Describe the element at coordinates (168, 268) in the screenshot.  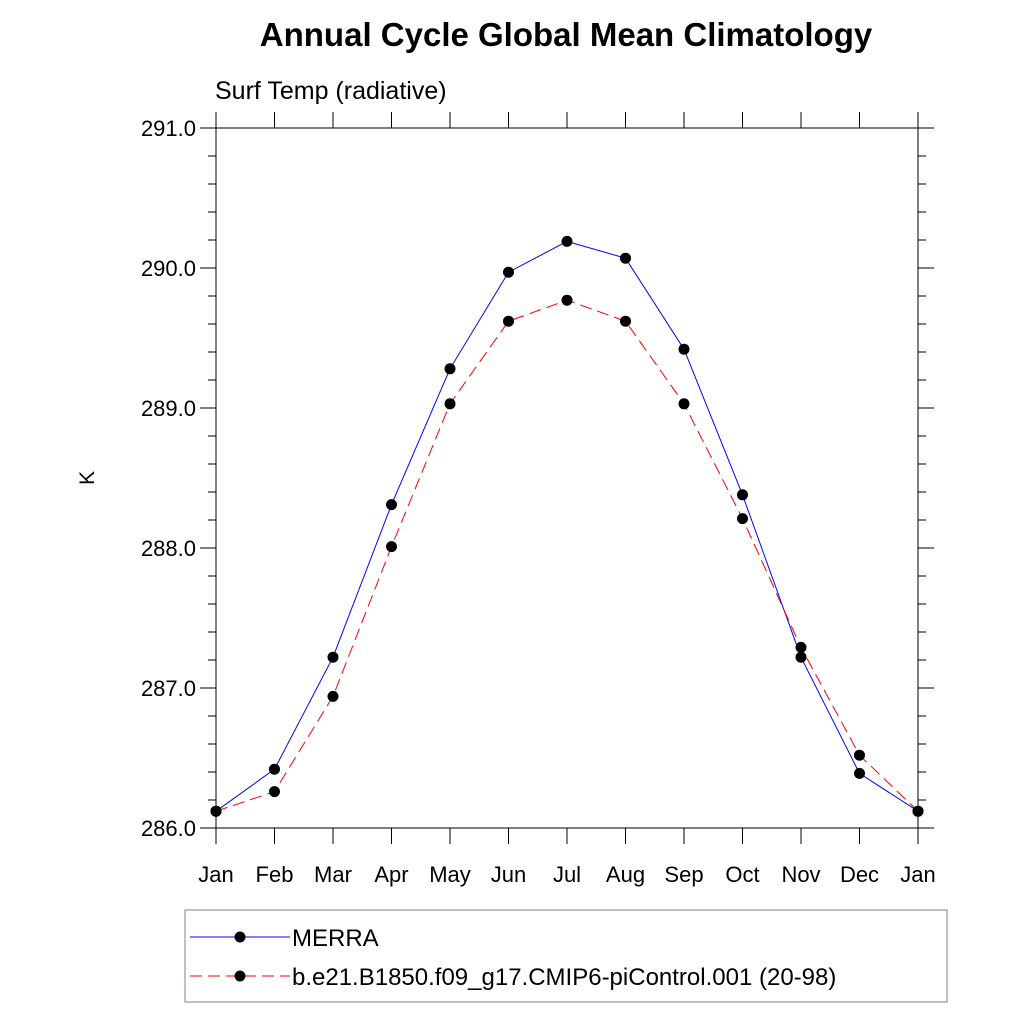
I see `y-tick-label: 290.0` at that location.